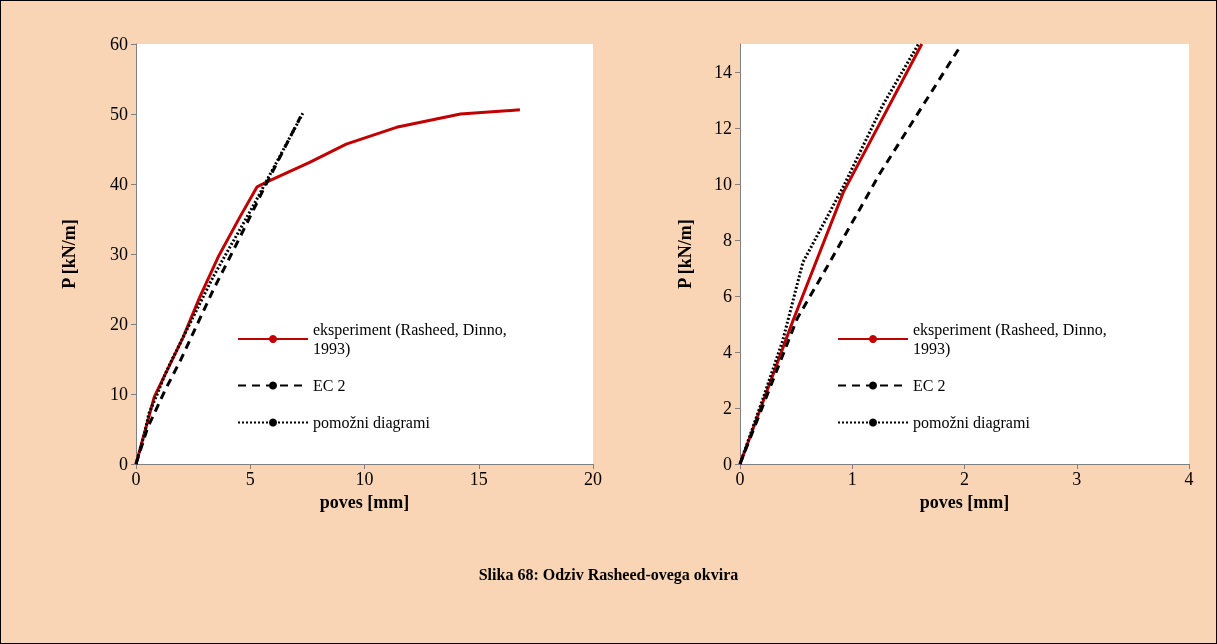 This screenshot has height=644, width=1217. What do you see at coordinates (364, 479) in the screenshot?
I see `x-tick-label: 10` at bounding box center [364, 479].